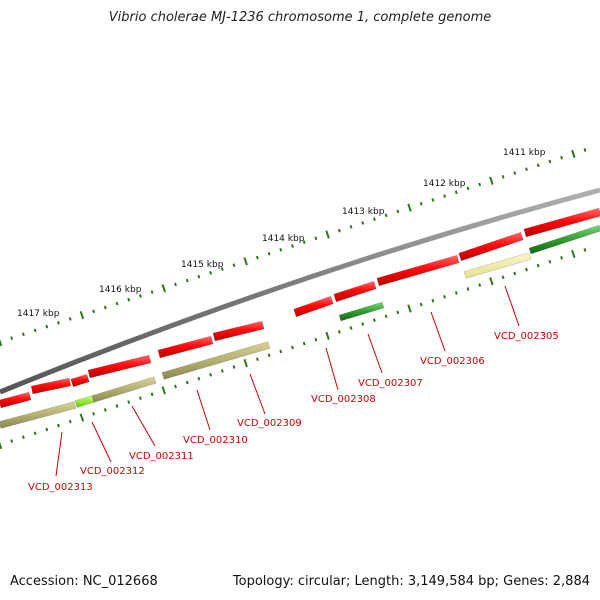  I want to click on gene-reverse-olive-3-arrow, so click(38, 415).